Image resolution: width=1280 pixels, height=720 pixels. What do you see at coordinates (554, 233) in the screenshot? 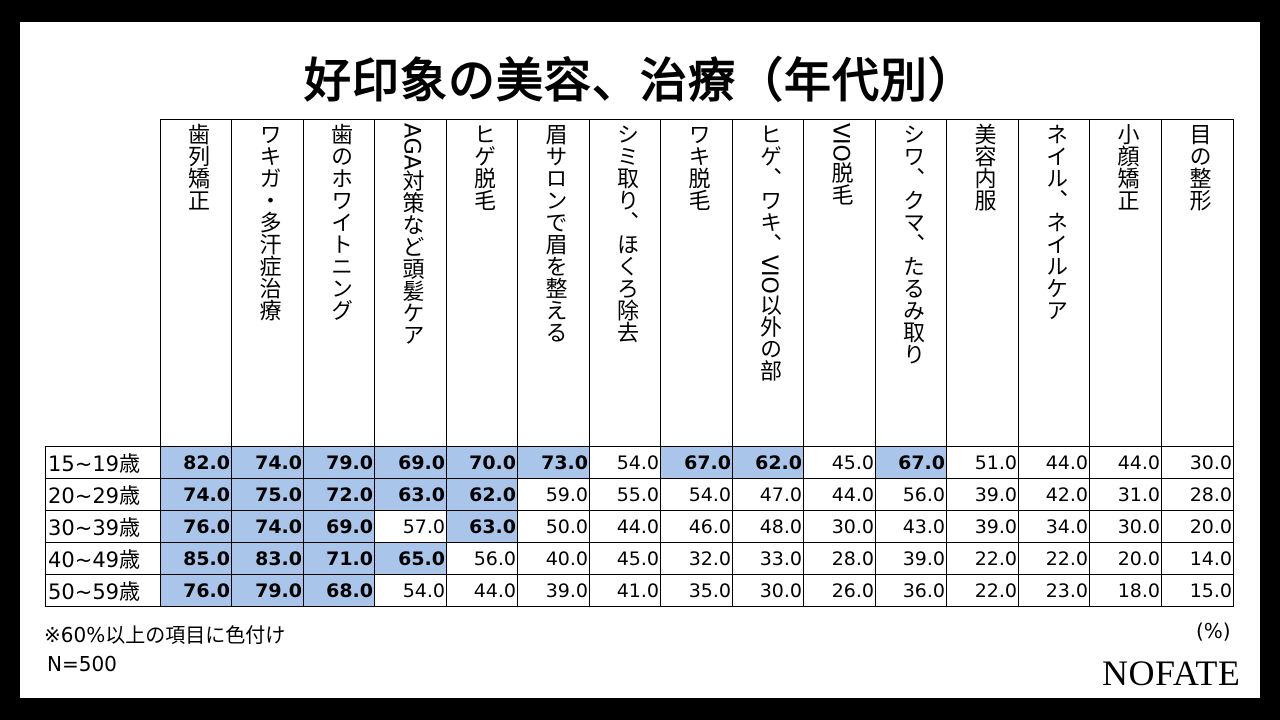
I see `column-header-label: 眉サロンで眉を整える` at bounding box center [554, 233].